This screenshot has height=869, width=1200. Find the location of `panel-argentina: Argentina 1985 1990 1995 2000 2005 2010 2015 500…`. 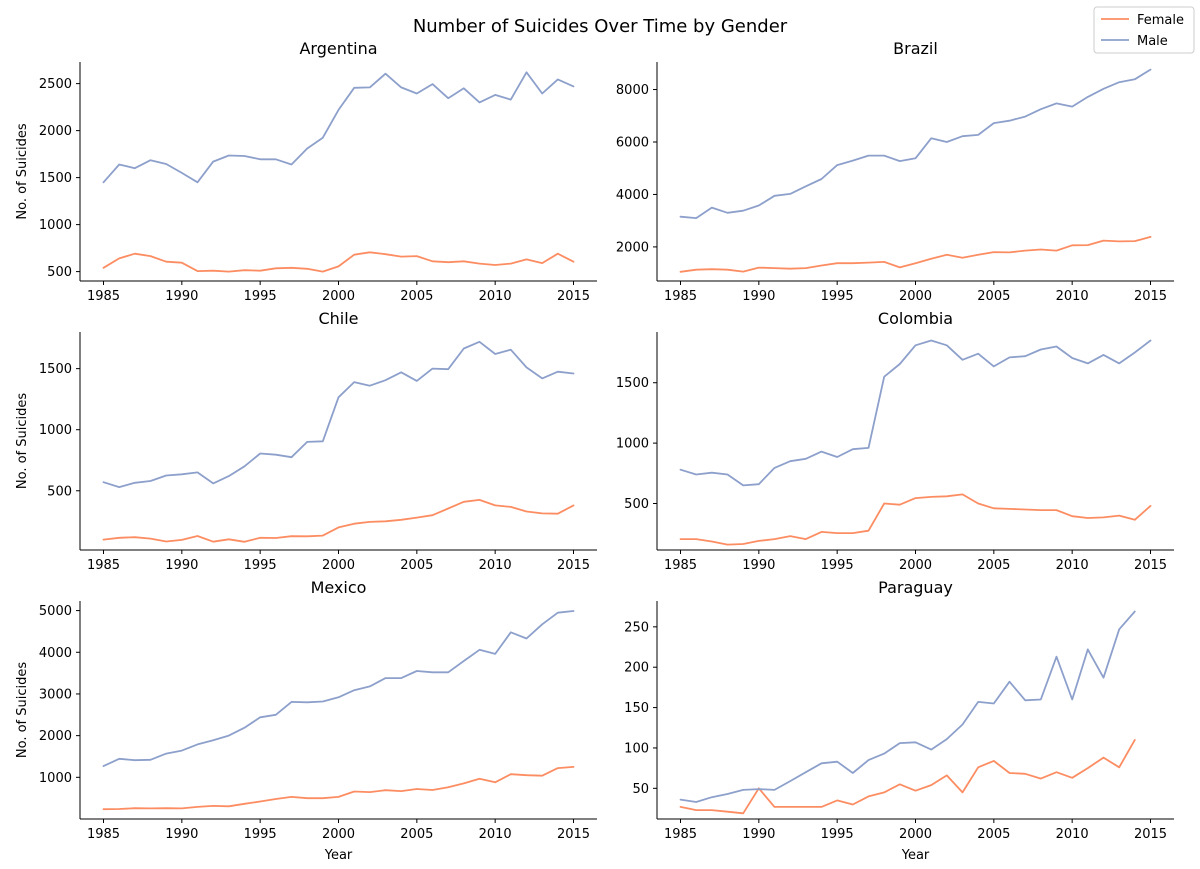

panel-argentina: Argentina 1985 1990 1995 2000 2005 2010 2015 500… is located at coordinates (306, 171).